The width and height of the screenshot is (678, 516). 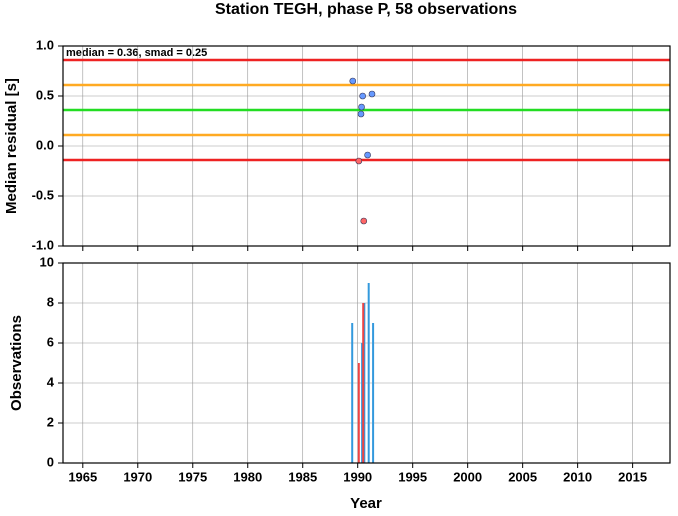 What do you see at coordinates (47, 261) in the screenshot?
I see `y-tick-label: 10` at bounding box center [47, 261].